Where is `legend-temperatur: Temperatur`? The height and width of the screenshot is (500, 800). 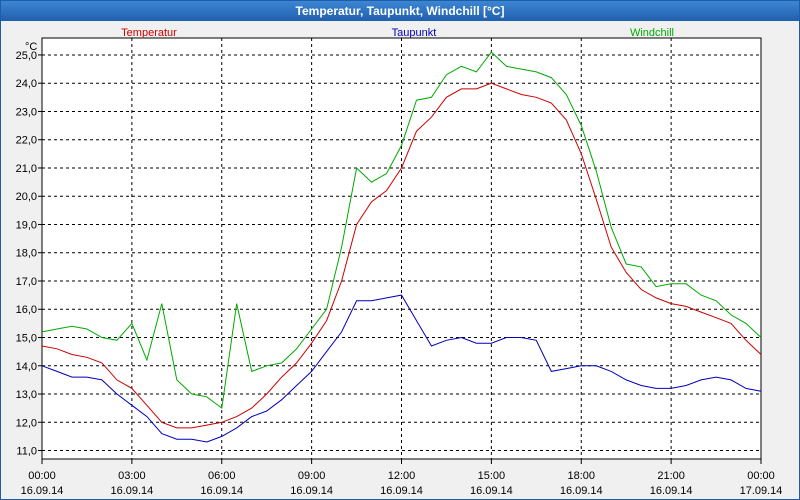 legend-temperatur: Temperatur is located at coordinates (149, 33).